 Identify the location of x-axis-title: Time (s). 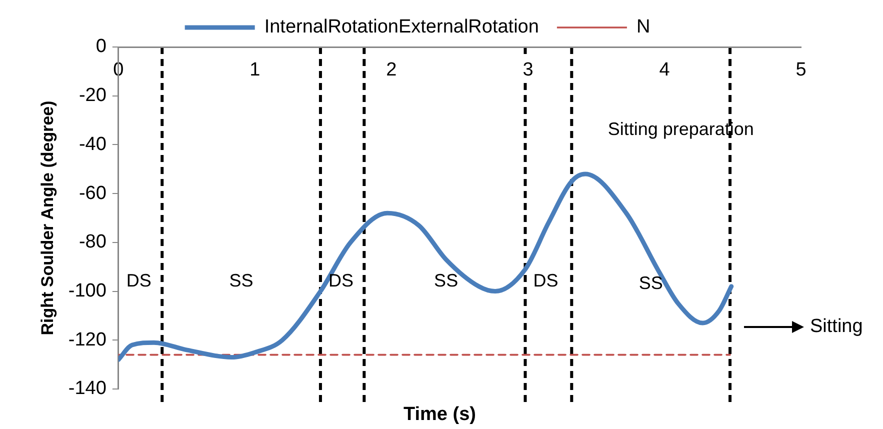
(439, 415).